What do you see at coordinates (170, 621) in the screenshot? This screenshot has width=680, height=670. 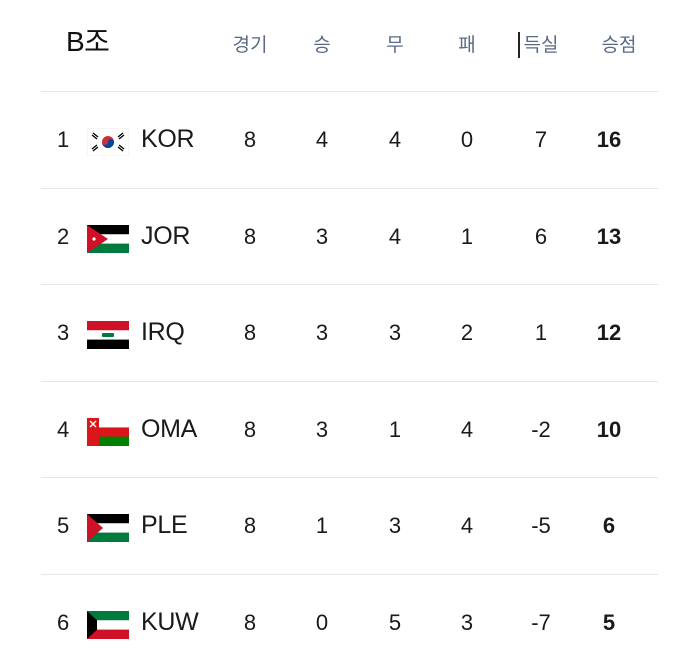 I see `team-name: KUW` at bounding box center [170, 621].